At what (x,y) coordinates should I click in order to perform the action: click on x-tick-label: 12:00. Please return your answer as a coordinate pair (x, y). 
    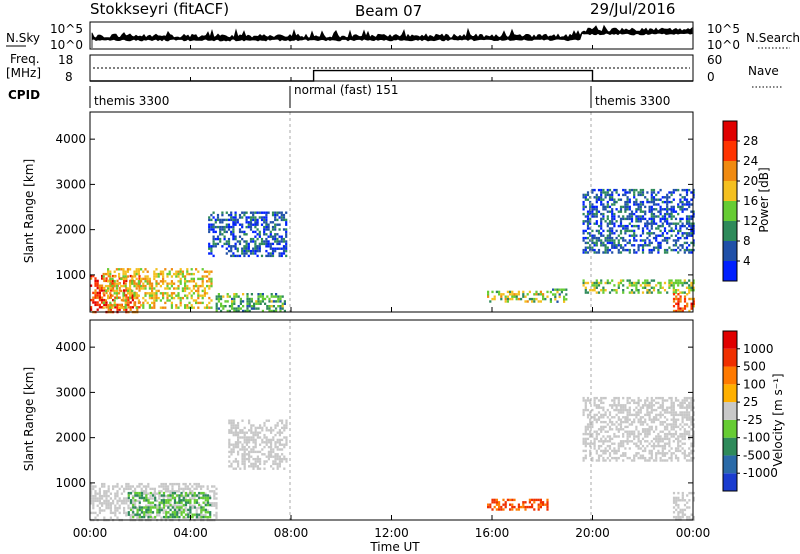
    Looking at the image, I should click on (391, 533).